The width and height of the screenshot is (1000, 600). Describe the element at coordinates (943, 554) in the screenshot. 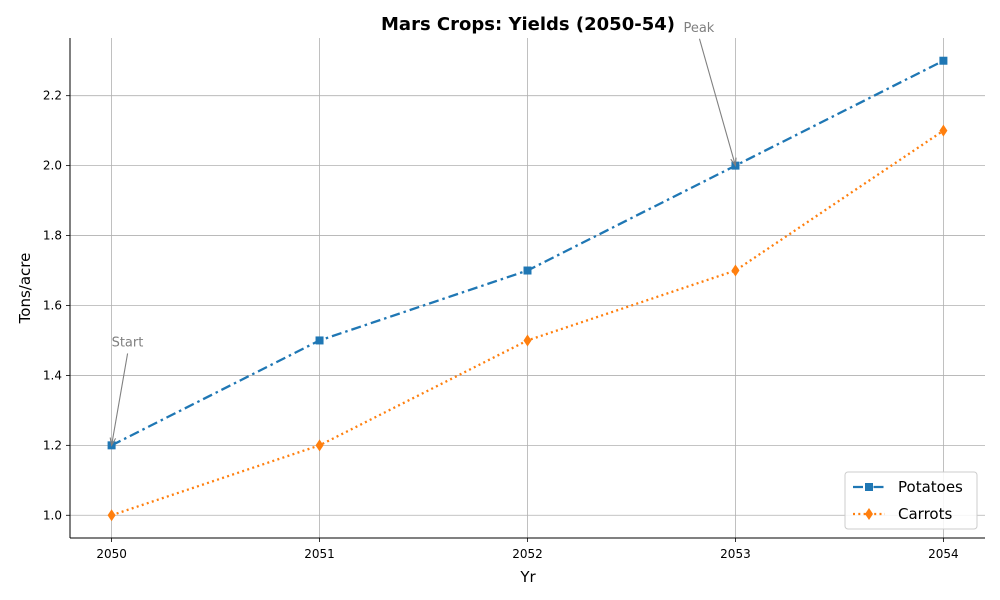

I see `x-tick-label: 2054` at that location.